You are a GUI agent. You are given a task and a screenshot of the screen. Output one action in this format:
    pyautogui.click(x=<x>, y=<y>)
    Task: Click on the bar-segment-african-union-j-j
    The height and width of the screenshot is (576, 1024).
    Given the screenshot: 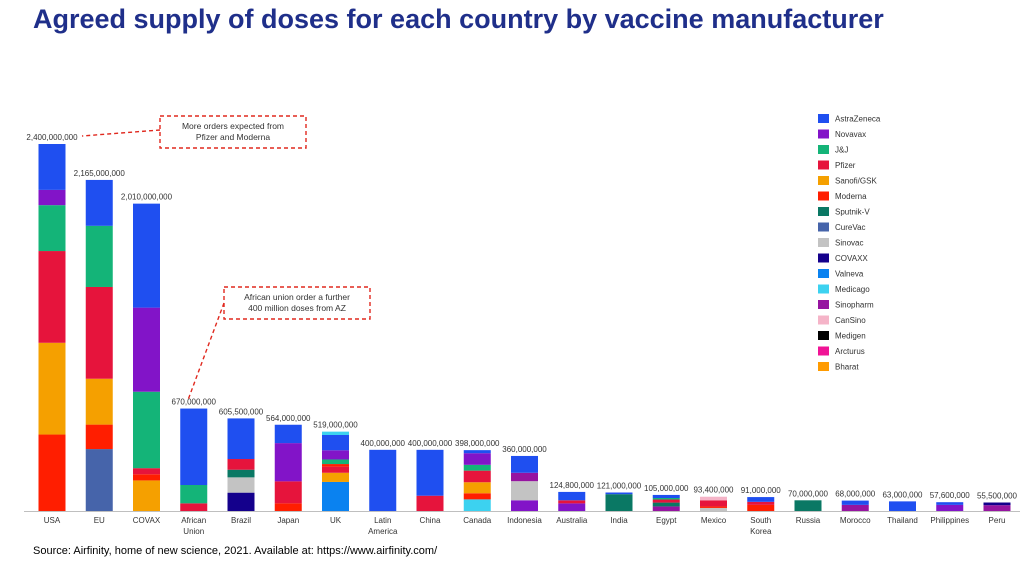 What is the action you would take?
    pyautogui.click(x=194, y=494)
    